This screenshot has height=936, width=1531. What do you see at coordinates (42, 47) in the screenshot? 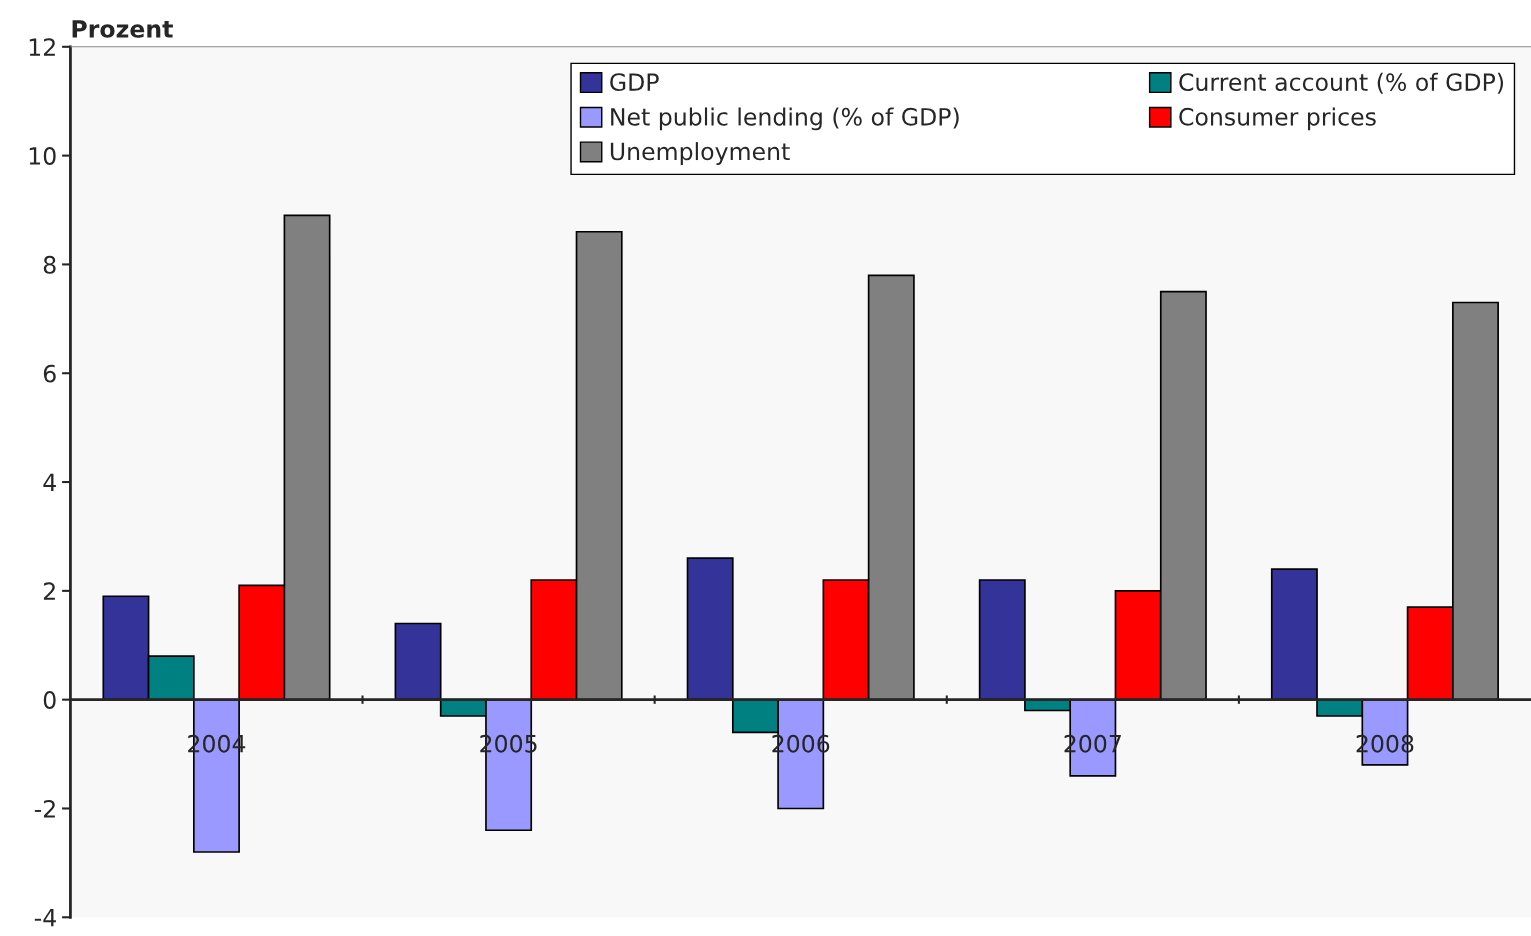
I see `y-tick-label: 12` at bounding box center [42, 47].